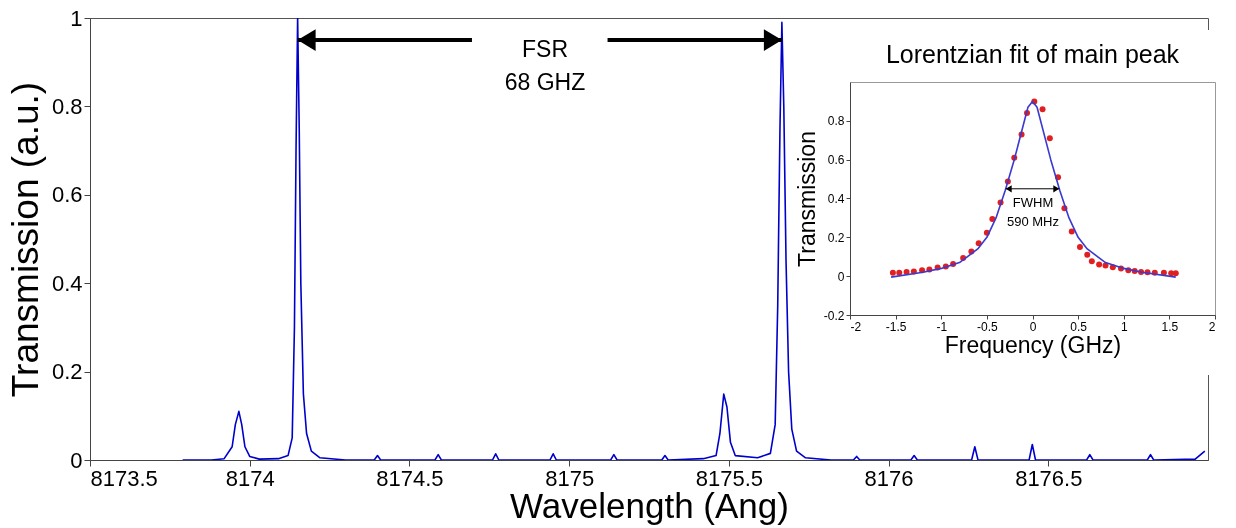 This screenshot has height=528, width=1236. I want to click on line-series, so click(1033, 189).